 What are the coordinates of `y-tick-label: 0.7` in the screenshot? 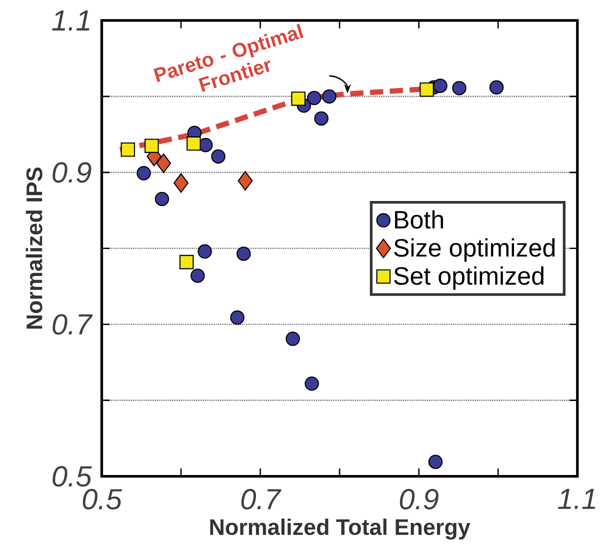 It's located at (72, 324).